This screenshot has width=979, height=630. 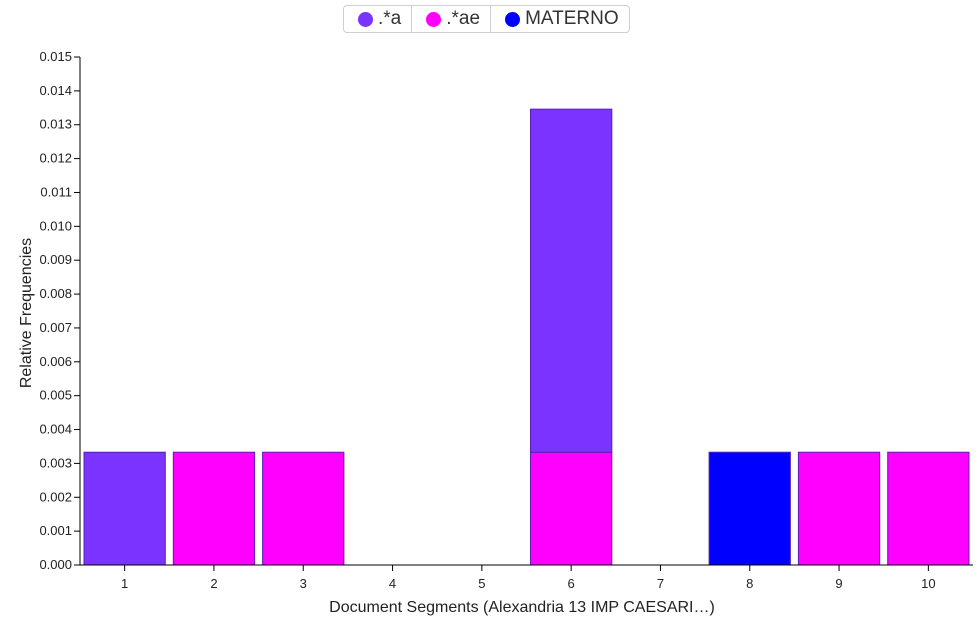 What do you see at coordinates (481, 583) in the screenshot?
I see `x-tick-label: 5` at bounding box center [481, 583].